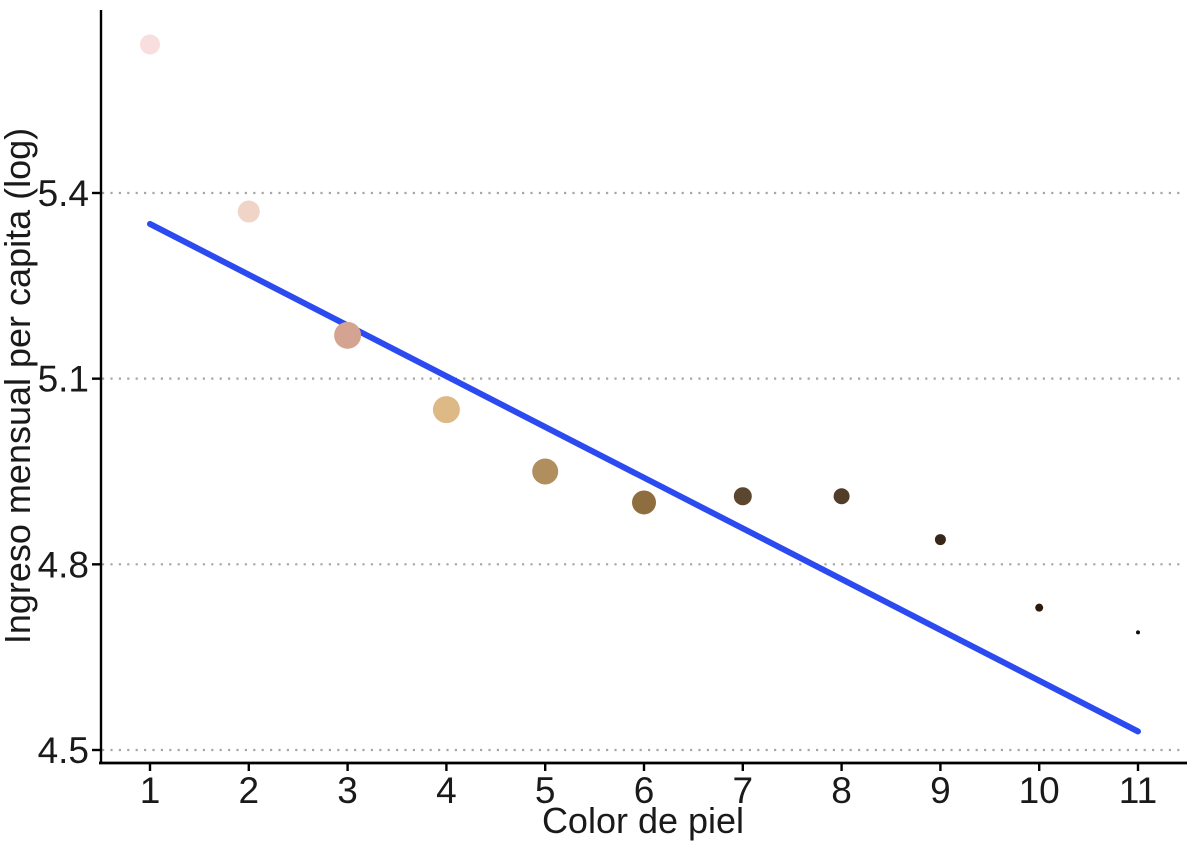 The width and height of the screenshot is (1200, 851). Describe the element at coordinates (1138, 790) in the screenshot. I see `x-tick-label: 11` at that location.